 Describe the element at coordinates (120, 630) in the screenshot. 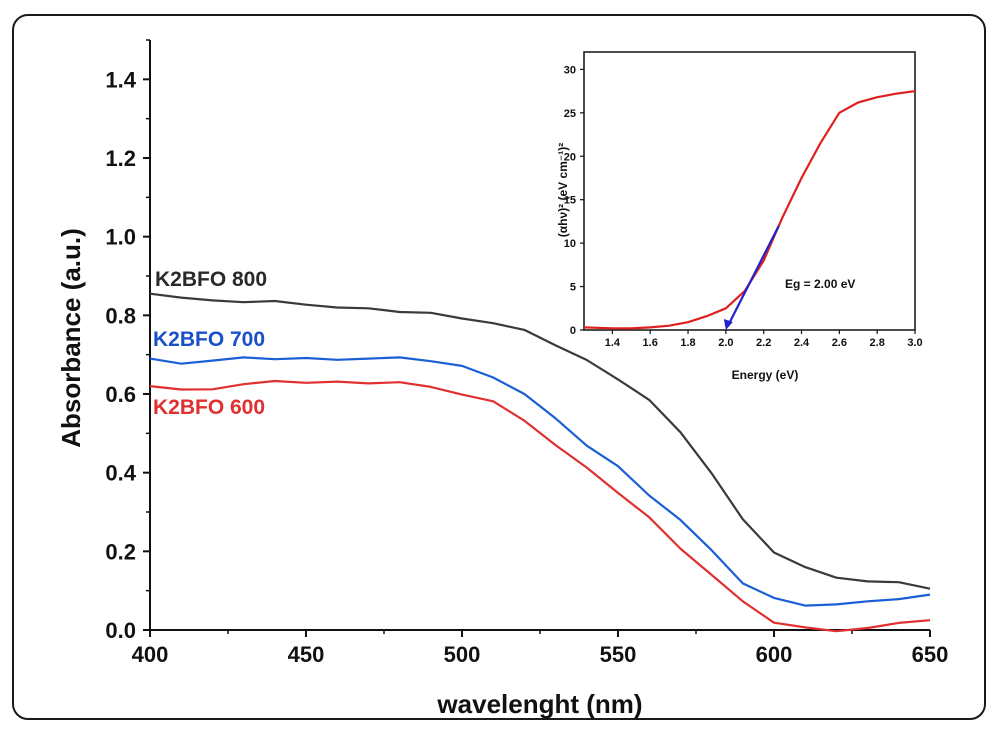

I see `y-tick-label: 0.0` at that location.